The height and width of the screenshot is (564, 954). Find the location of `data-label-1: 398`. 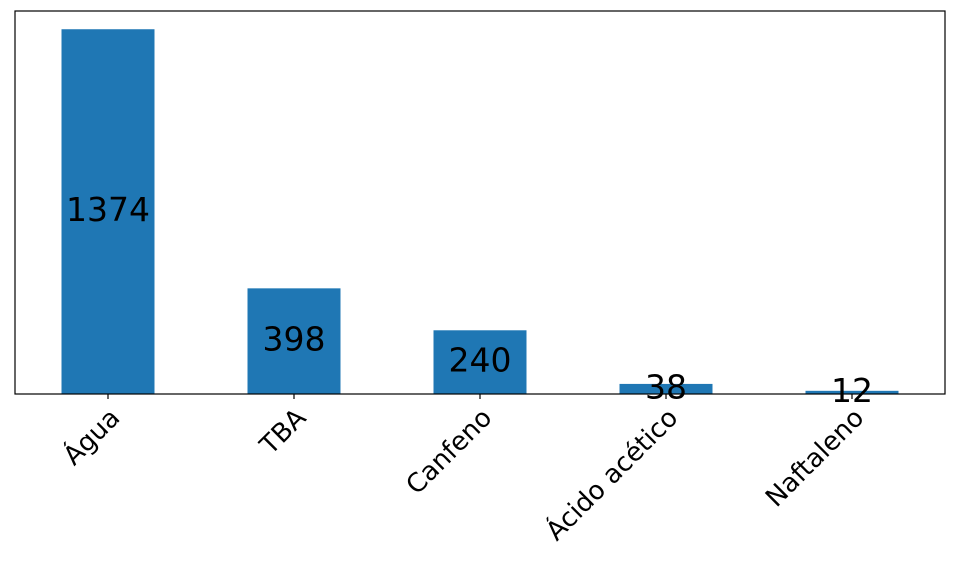

data-label-1: 398 is located at coordinates (294, 339).